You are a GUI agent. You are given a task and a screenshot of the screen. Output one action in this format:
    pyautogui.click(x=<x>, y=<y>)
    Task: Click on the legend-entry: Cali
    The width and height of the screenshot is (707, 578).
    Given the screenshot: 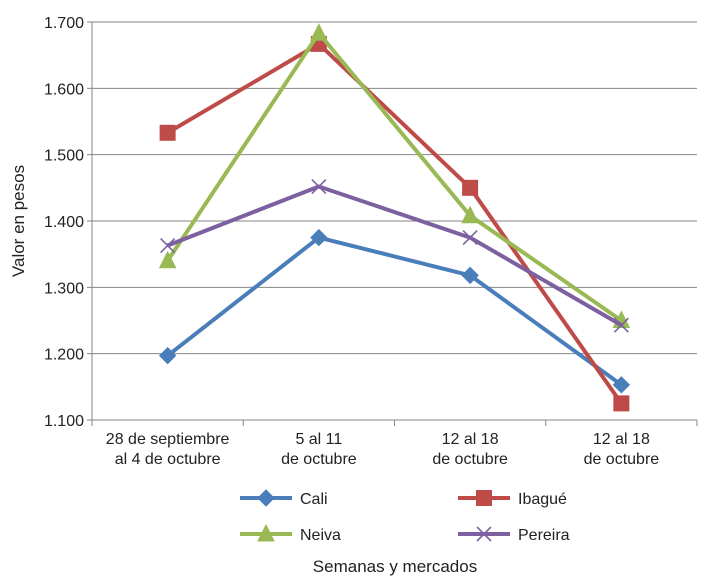 What is the action you would take?
    pyautogui.click(x=284, y=498)
    